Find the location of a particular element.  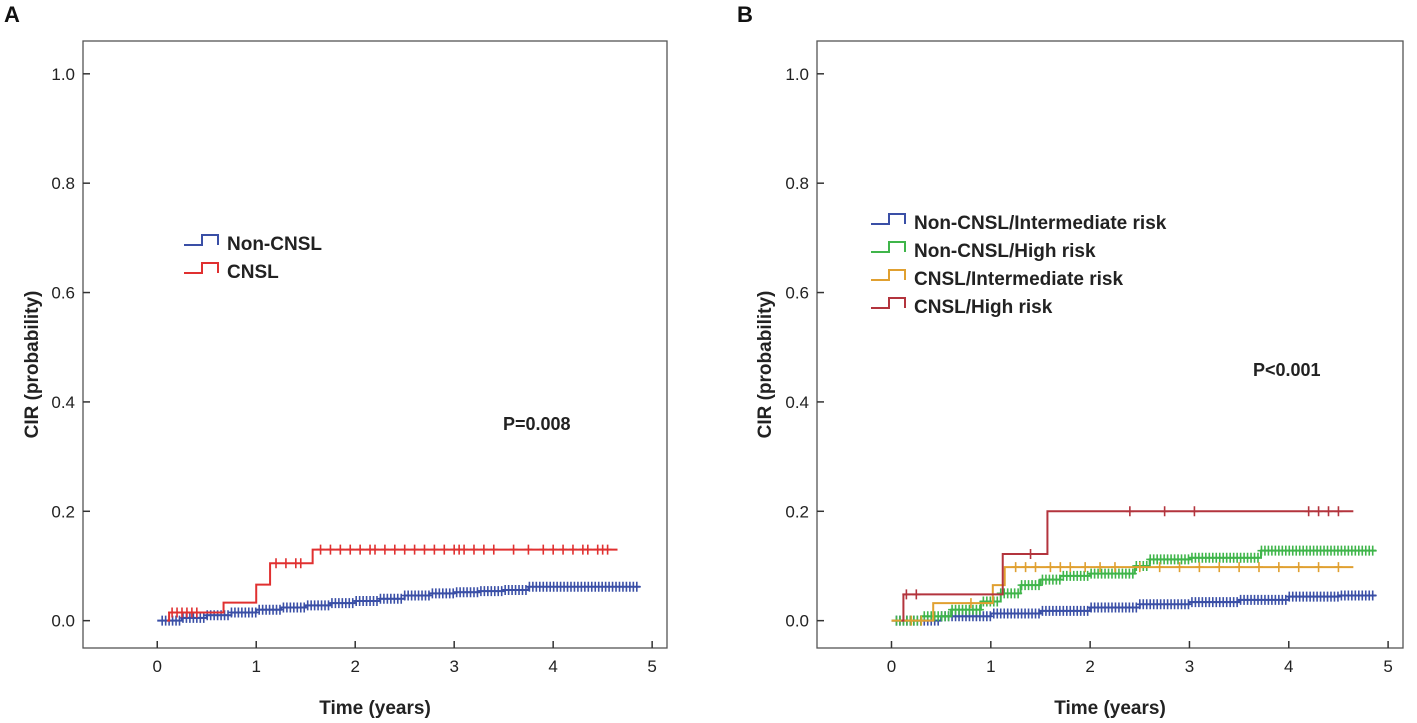

y-tick-label: 0.6 is located at coordinates (63, 293).